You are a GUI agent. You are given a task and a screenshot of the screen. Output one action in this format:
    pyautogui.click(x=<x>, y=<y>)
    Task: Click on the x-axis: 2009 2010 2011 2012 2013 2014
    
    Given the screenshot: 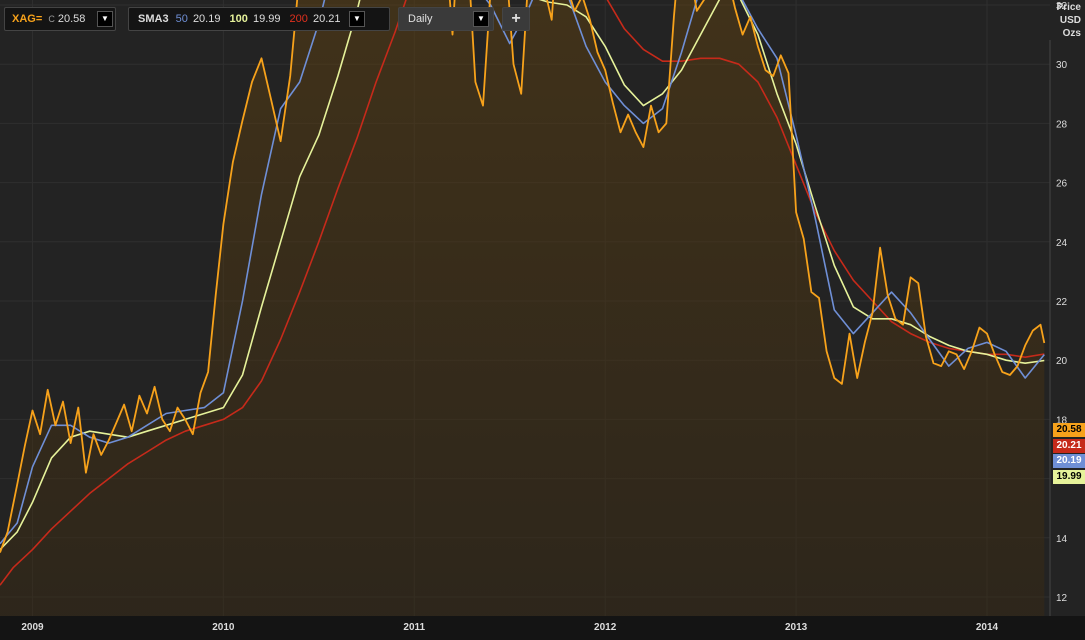 What is the action you would take?
    pyautogui.click(x=509, y=627)
    